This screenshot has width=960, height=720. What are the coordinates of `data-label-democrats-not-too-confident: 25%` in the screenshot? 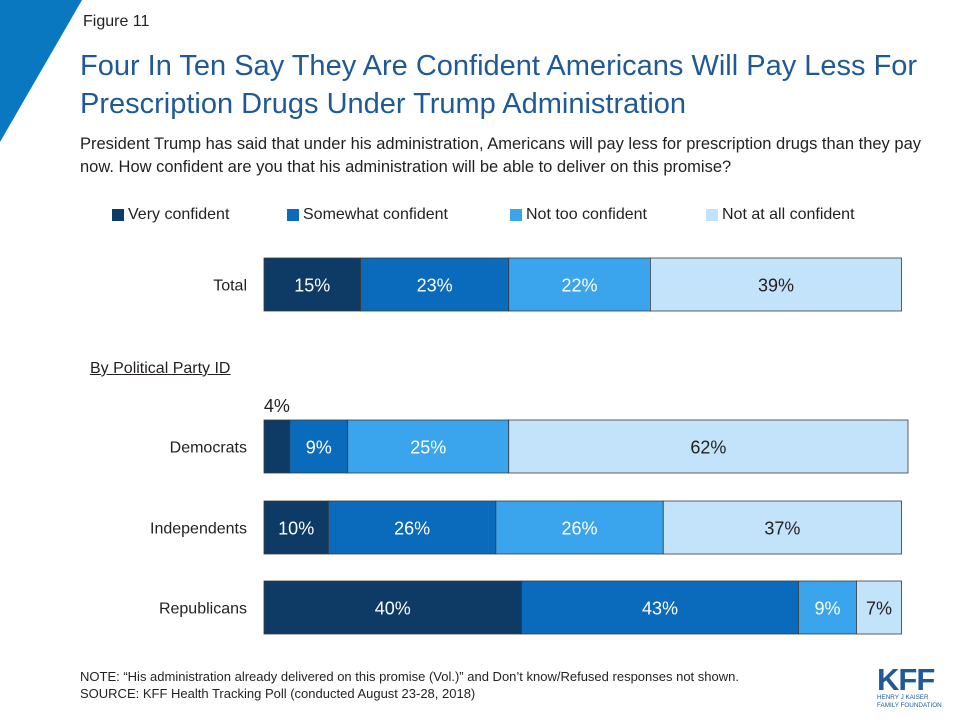 It's located at (428, 448).